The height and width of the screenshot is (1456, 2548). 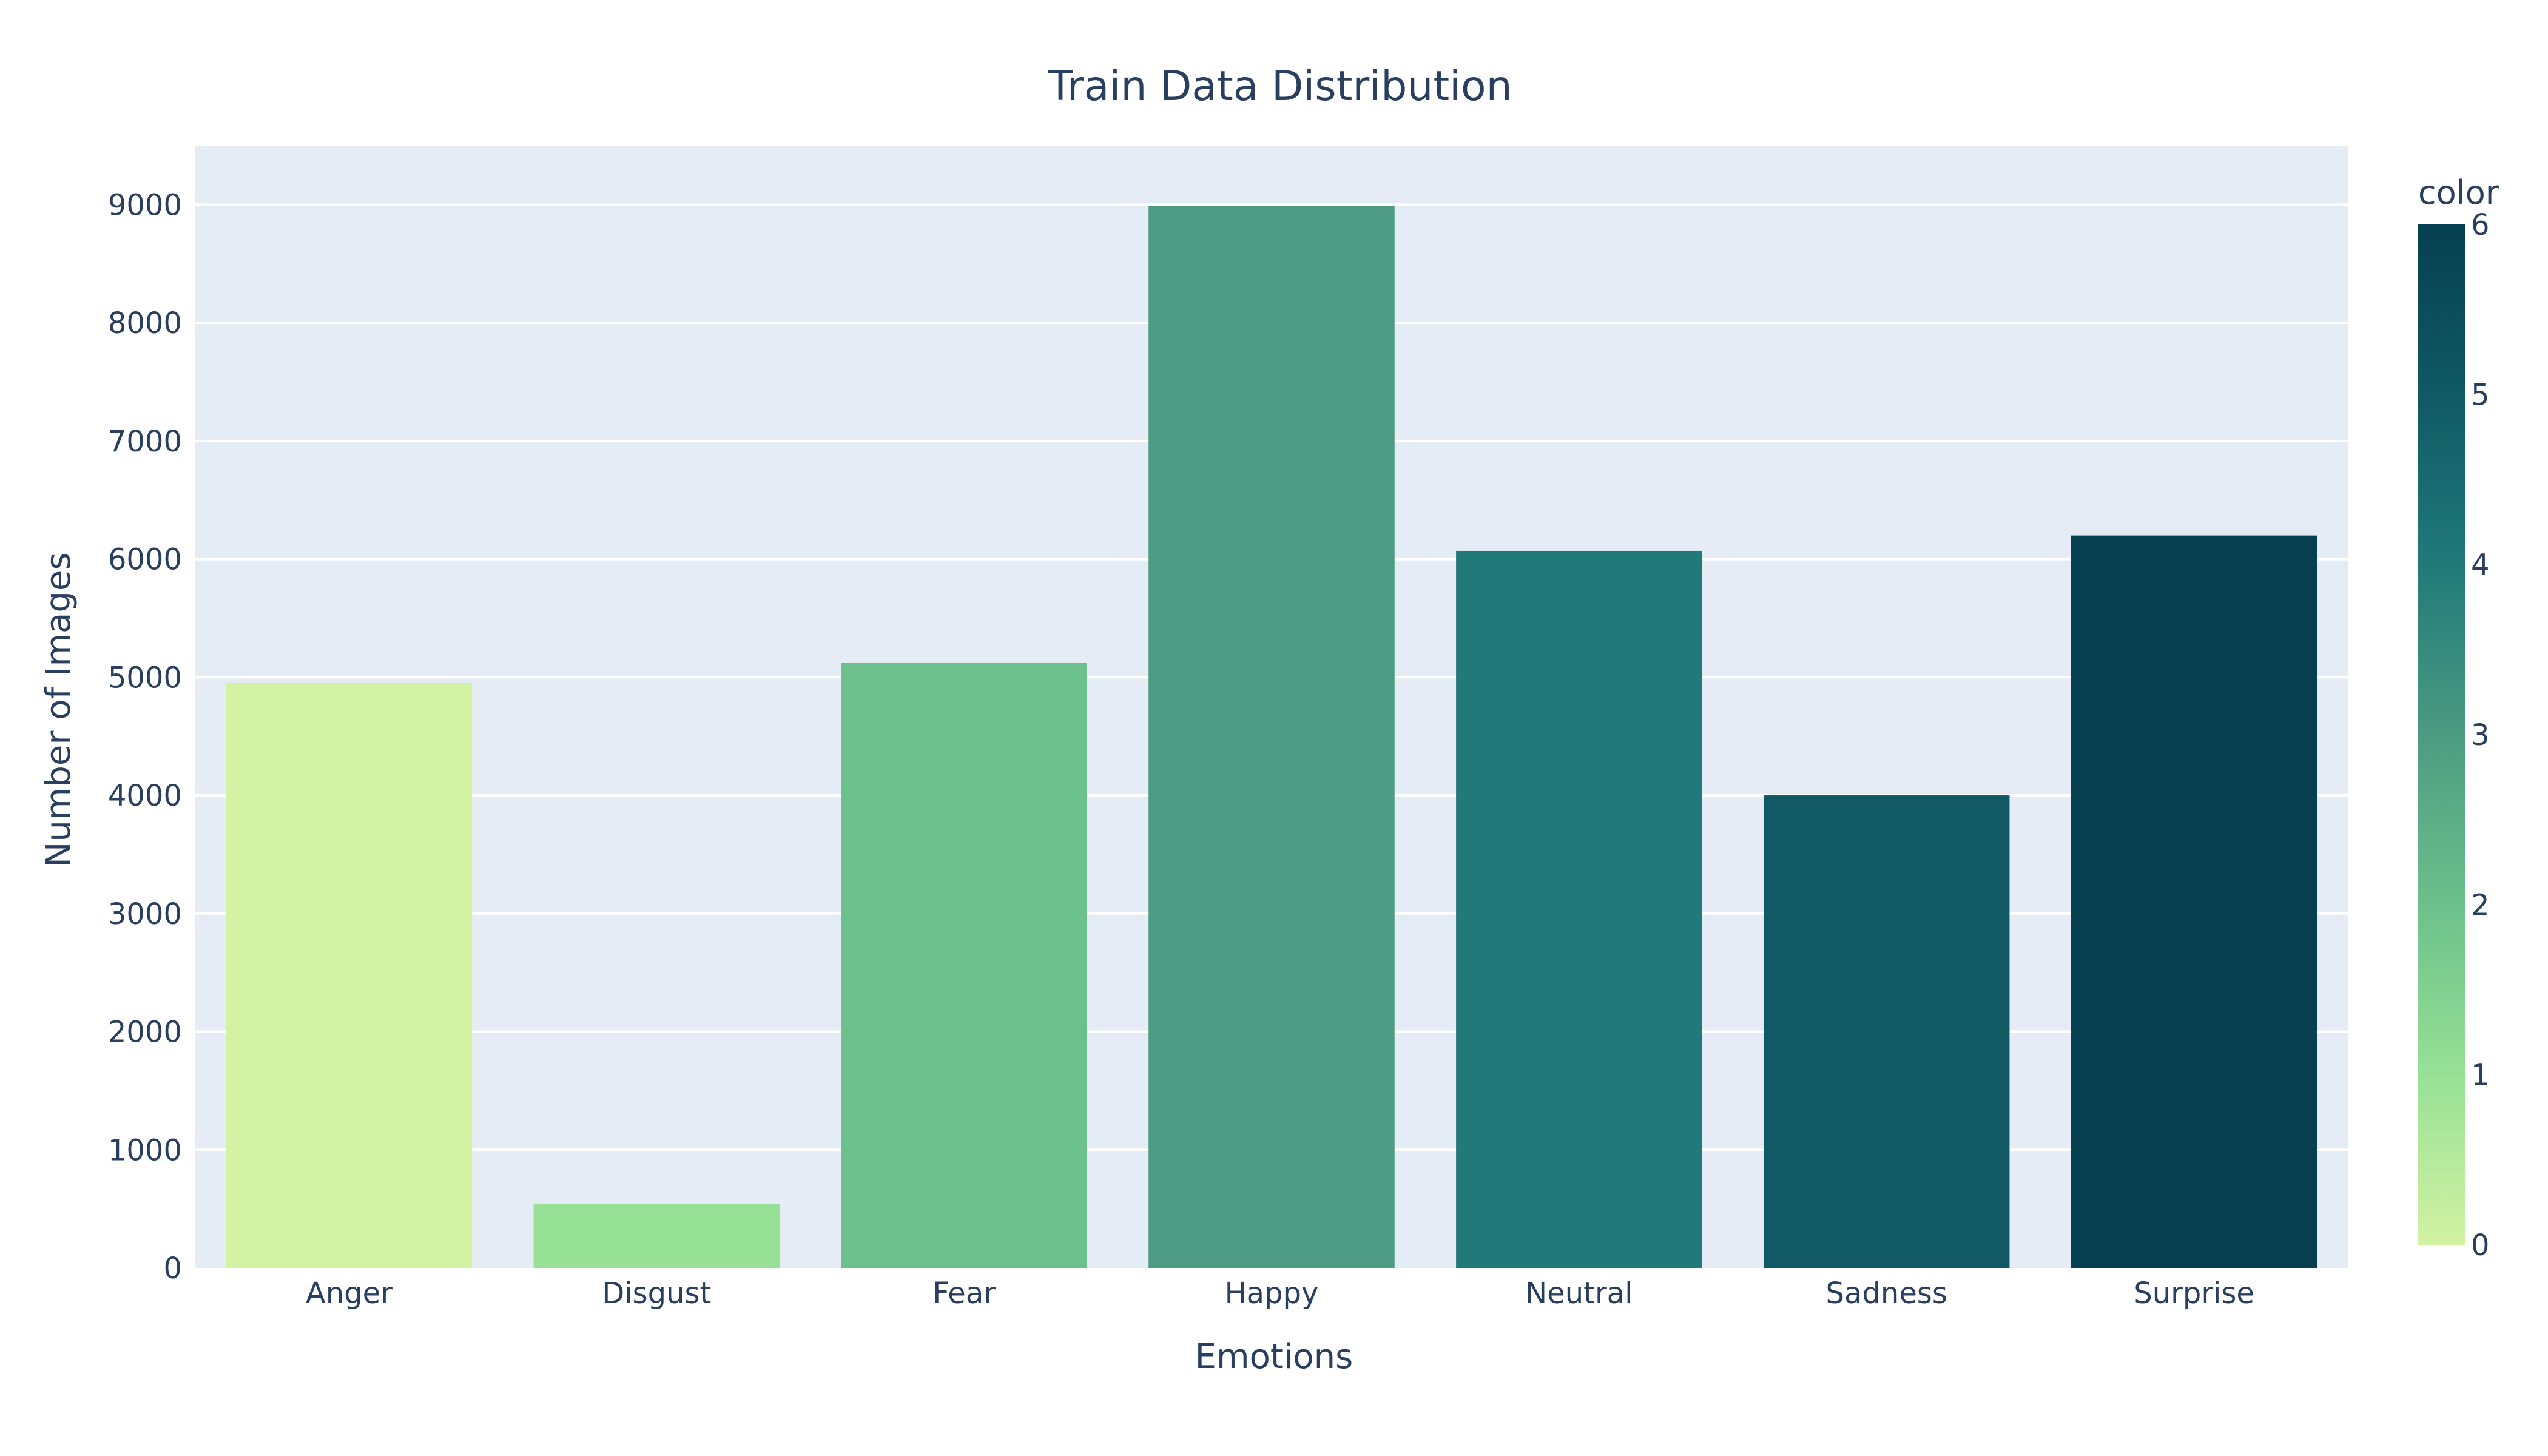 What do you see at coordinates (145, 796) in the screenshot?
I see `y-tick-label: 4000` at bounding box center [145, 796].